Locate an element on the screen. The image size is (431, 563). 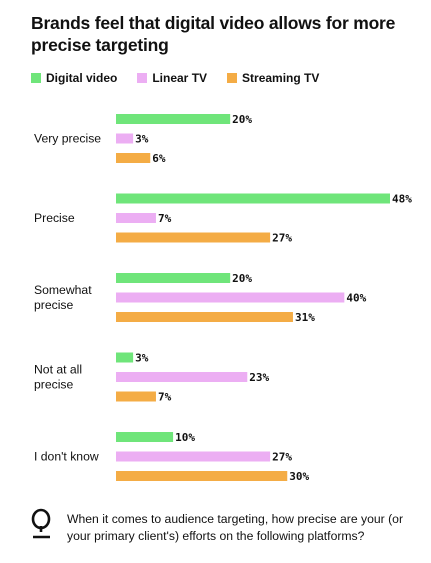
legend: Digital video Linear TV Streaming TV is located at coordinates (185, 78).